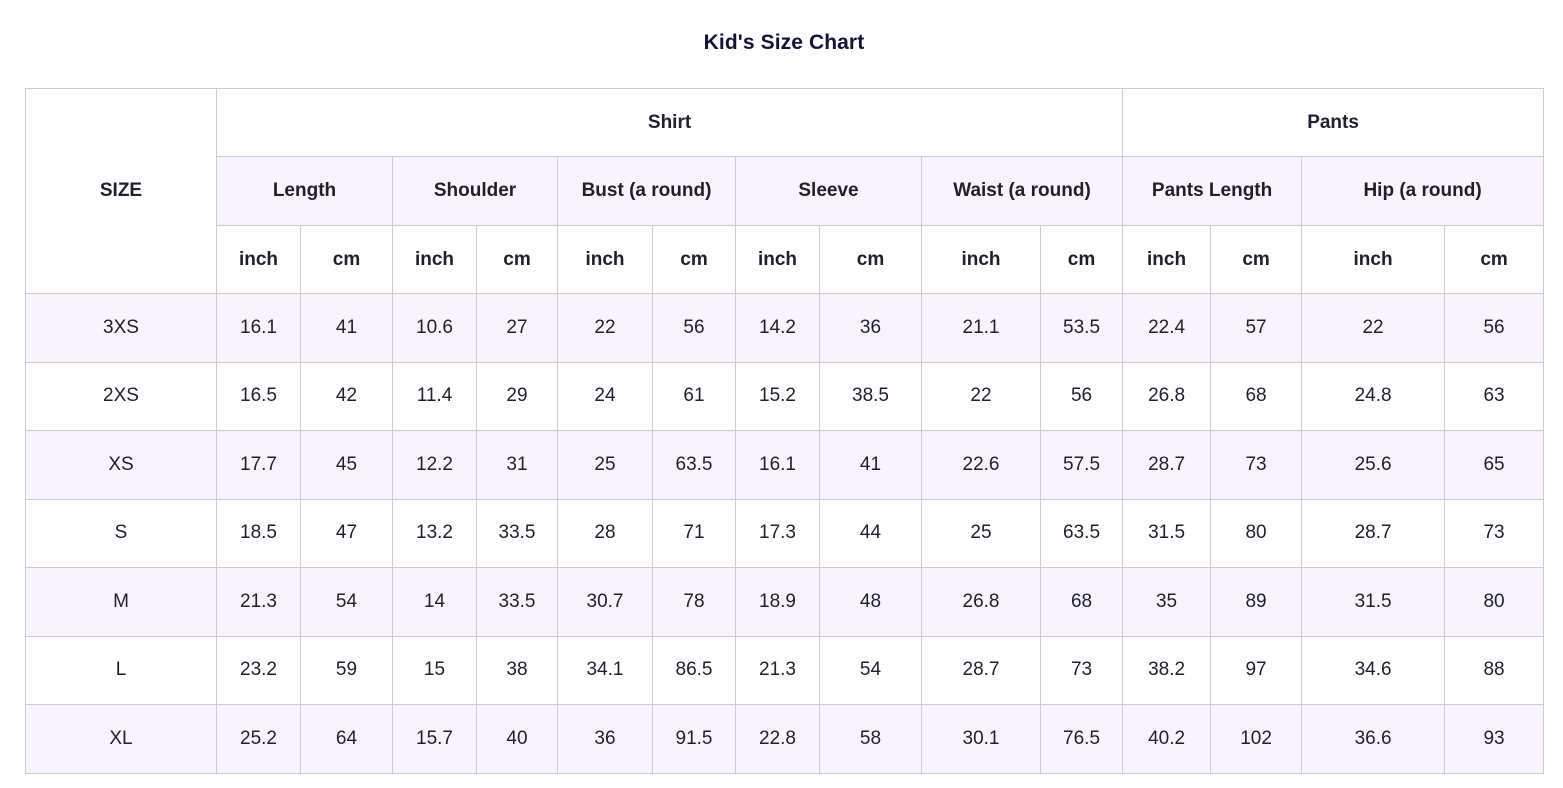  Describe the element at coordinates (1167, 328) in the screenshot. I see `measurement-cell: 22.4` at that location.